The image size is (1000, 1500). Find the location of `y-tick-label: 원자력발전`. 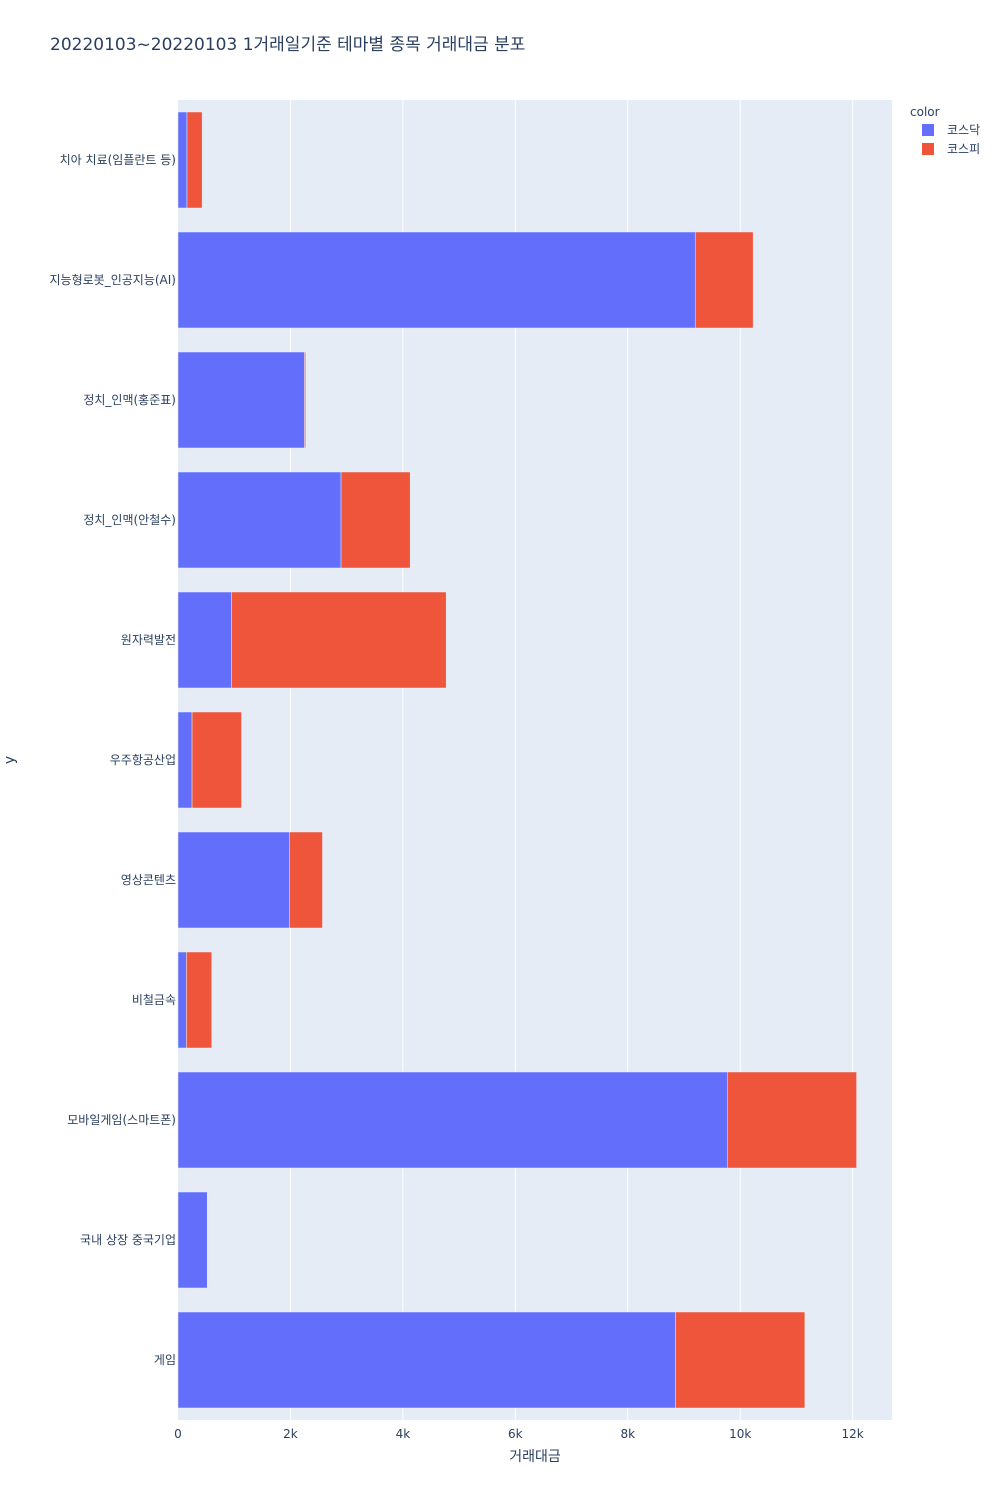

y-tick-label: 원자력발전 is located at coordinates (148, 640).